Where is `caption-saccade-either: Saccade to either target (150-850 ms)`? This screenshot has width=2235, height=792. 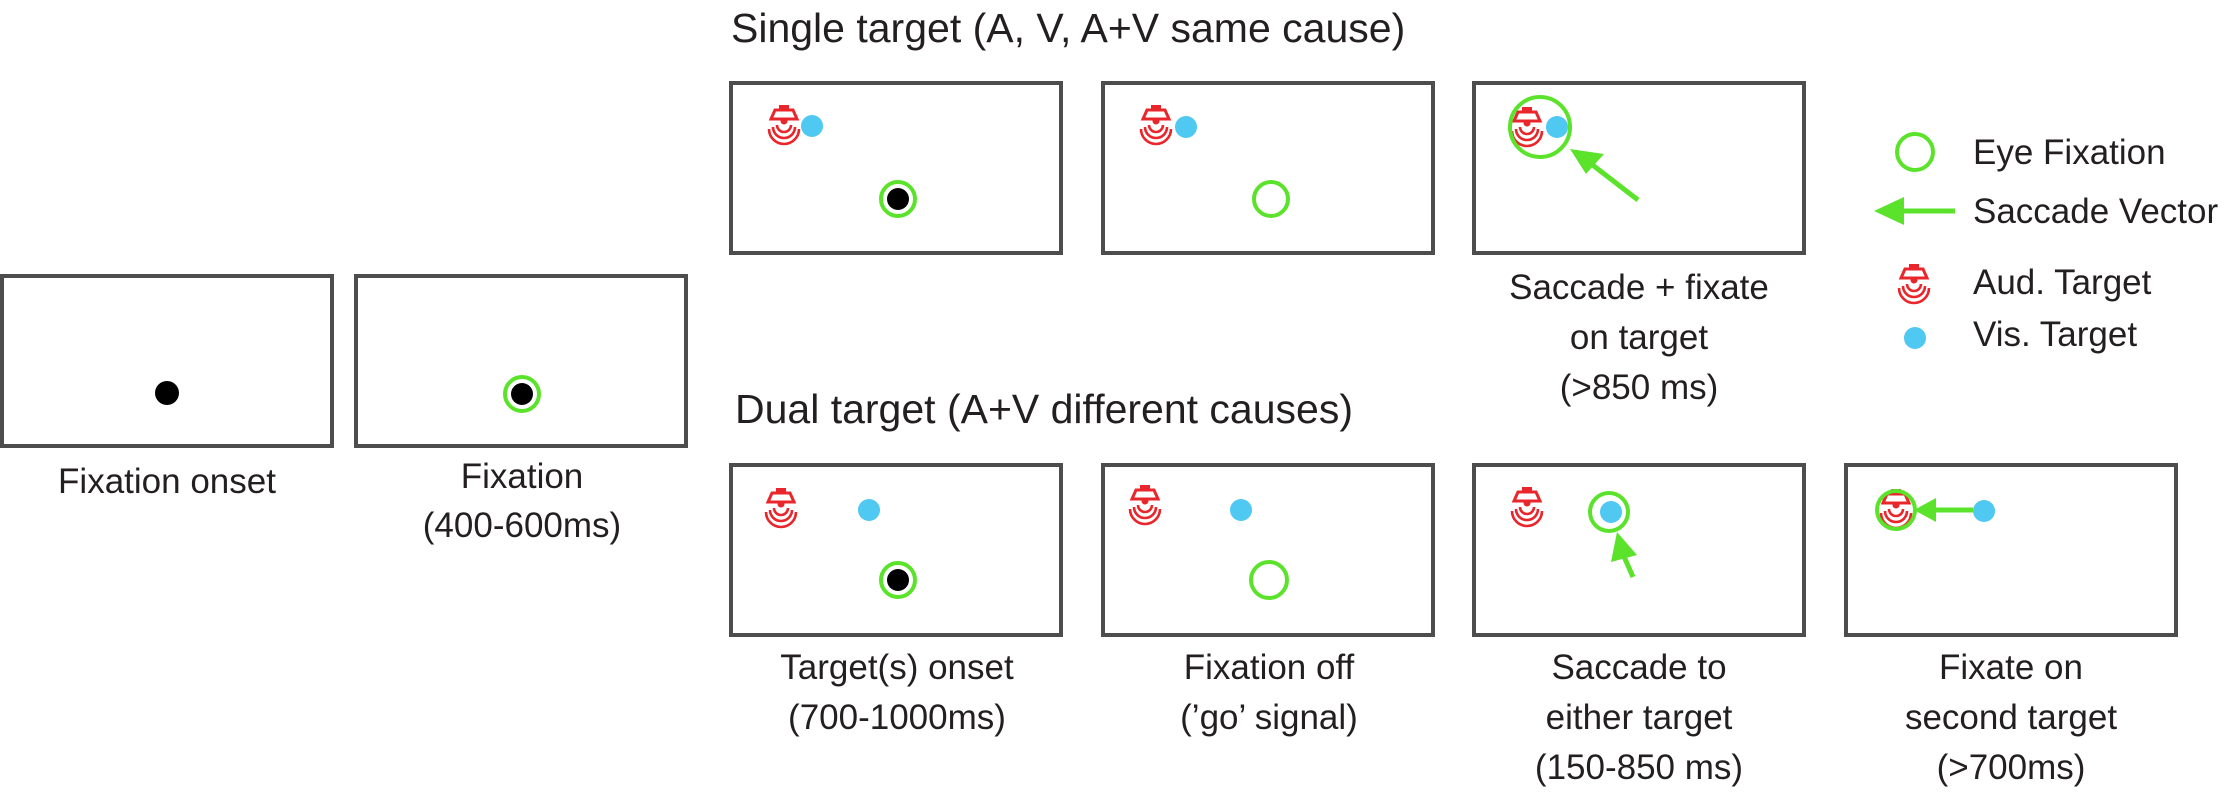 caption-saccade-either: Saccade to either target (150-850 ms) is located at coordinates (1639, 717).